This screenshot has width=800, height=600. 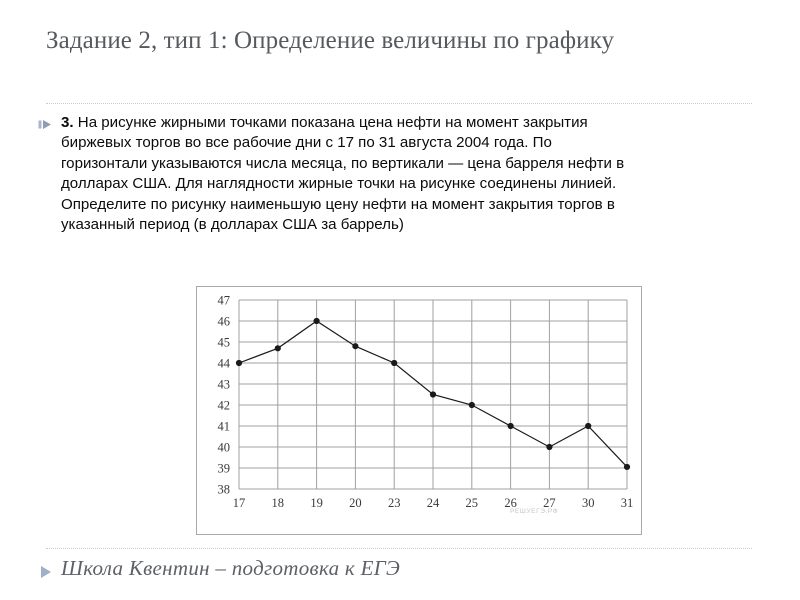 What do you see at coordinates (224, 385) in the screenshot?
I see `svg-text: 43` at bounding box center [224, 385].